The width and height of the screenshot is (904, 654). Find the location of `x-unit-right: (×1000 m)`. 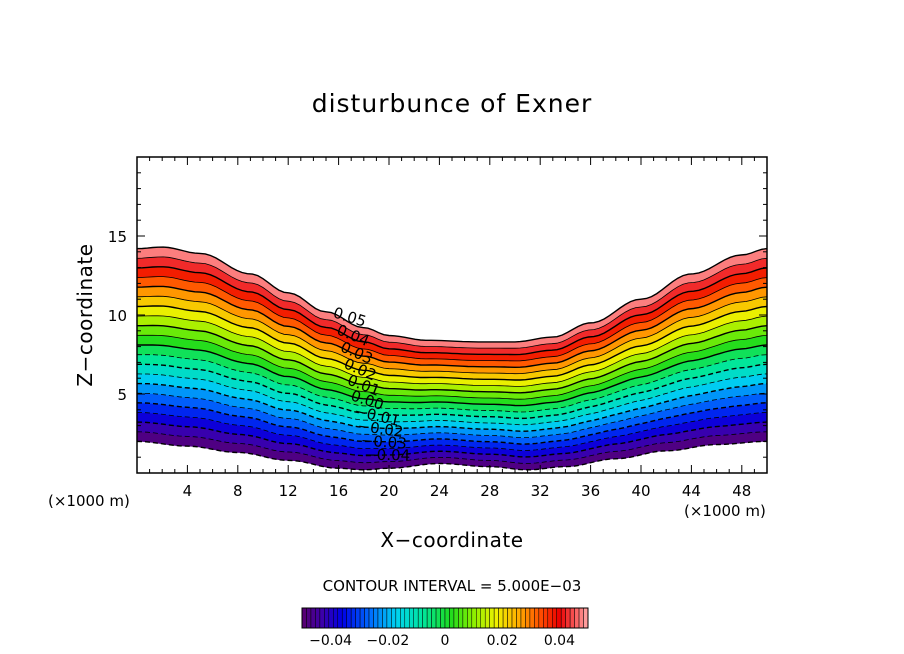

x-unit-right: (×1000 m) is located at coordinates (725, 511).